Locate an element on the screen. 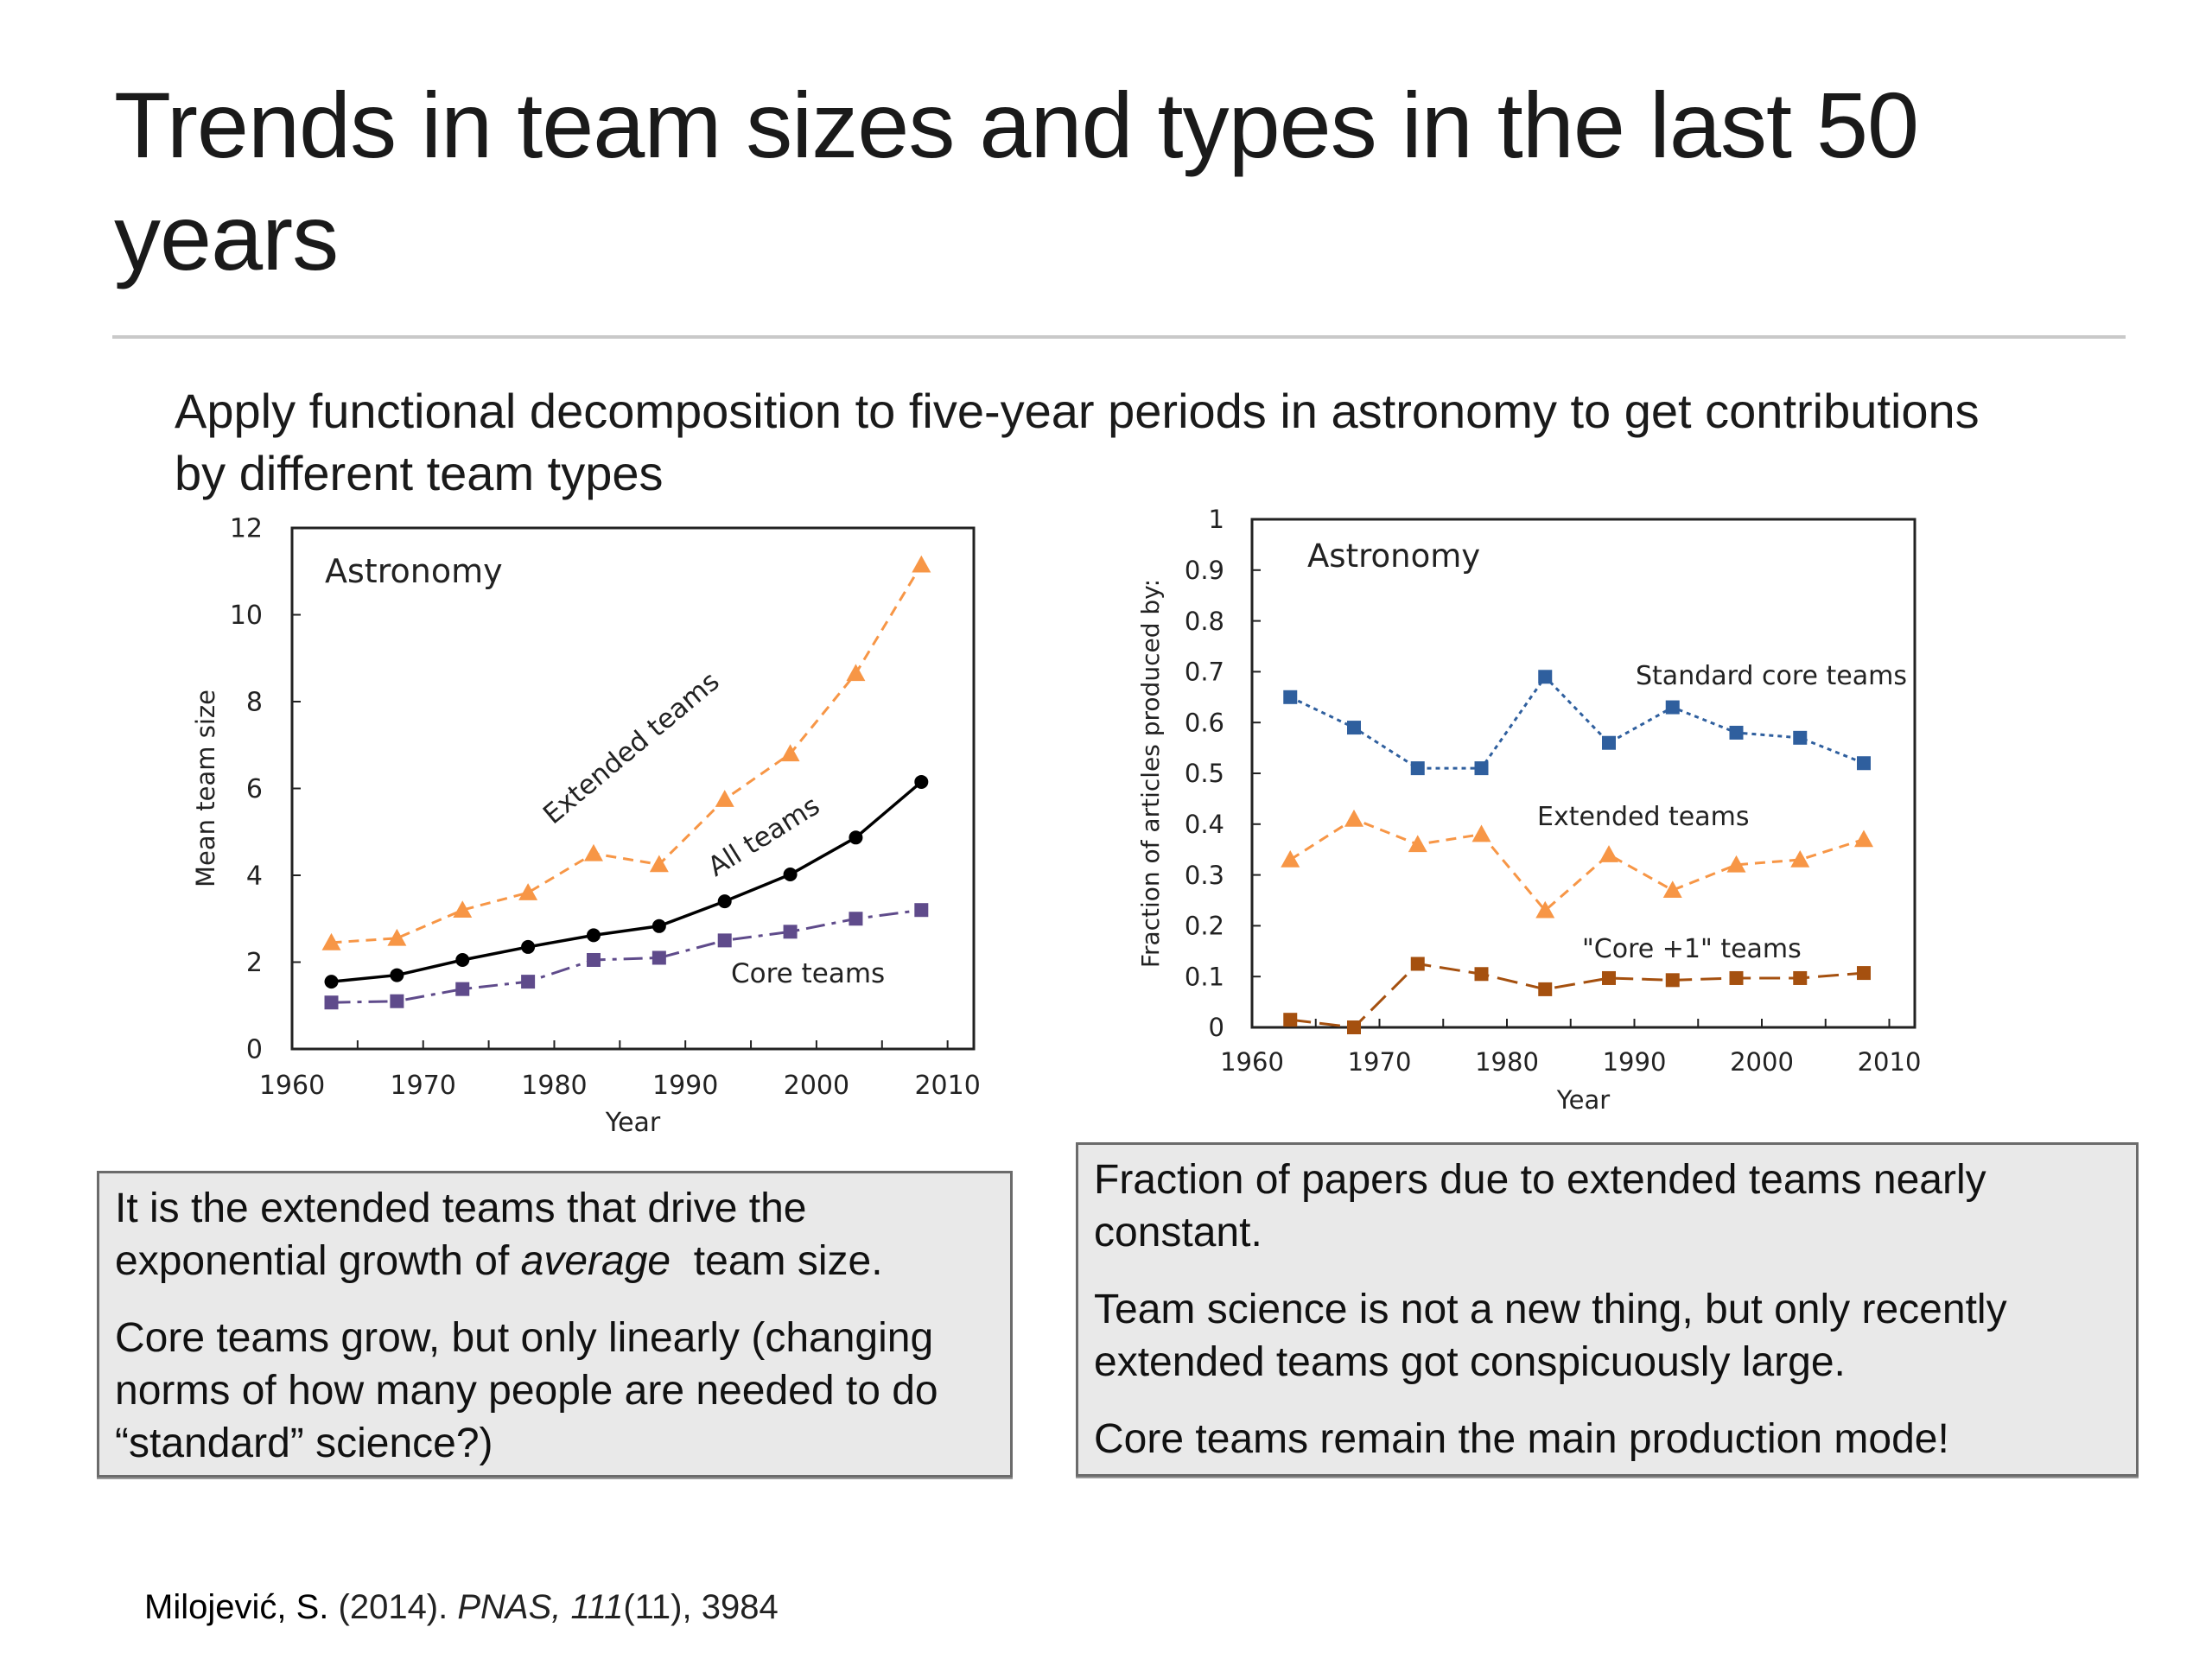 The height and width of the screenshot is (1659, 2212). series-label: Extended teams is located at coordinates (1643, 817).